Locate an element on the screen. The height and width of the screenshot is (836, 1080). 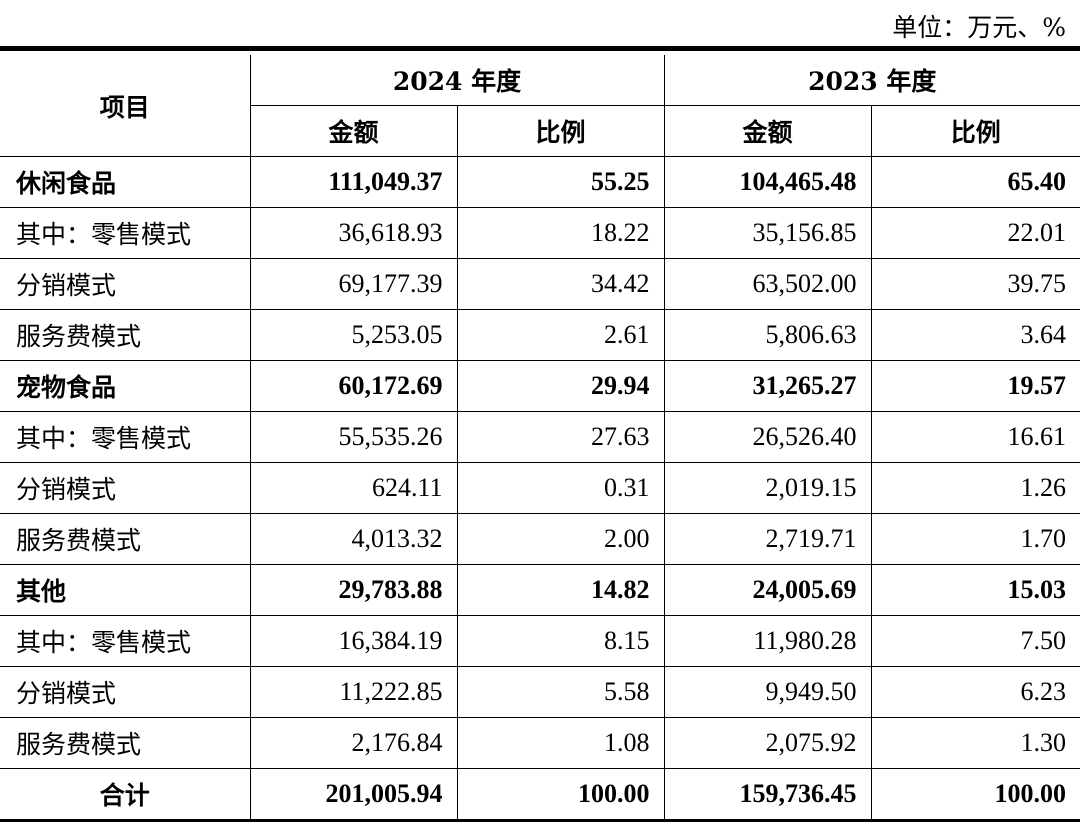
amount-2023-cell: 11,980.28 is located at coordinates (767, 641).